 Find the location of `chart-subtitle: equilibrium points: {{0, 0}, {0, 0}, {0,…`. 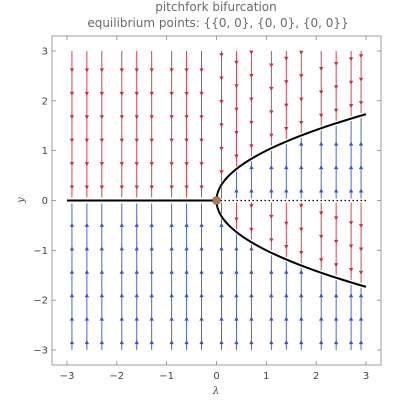

chart-subtitle: equilibrium points: {{0, 0}, {0, 0}, {0,… is located at coordinates (217, 23).